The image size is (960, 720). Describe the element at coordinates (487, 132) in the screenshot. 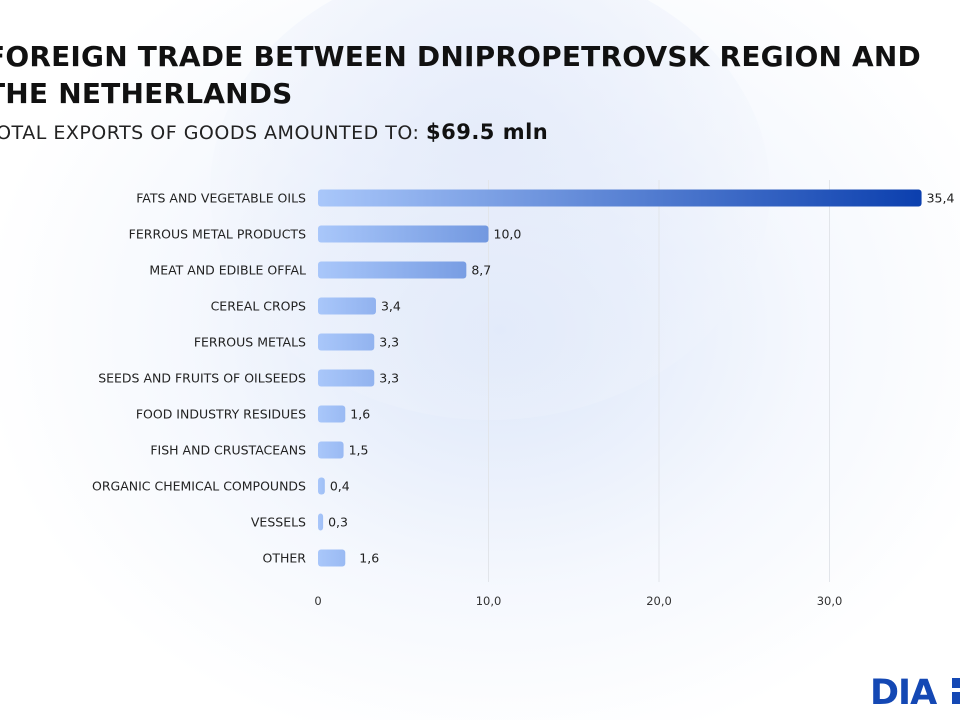

I see `subtitle-amount: $69.5 mln` at that location.